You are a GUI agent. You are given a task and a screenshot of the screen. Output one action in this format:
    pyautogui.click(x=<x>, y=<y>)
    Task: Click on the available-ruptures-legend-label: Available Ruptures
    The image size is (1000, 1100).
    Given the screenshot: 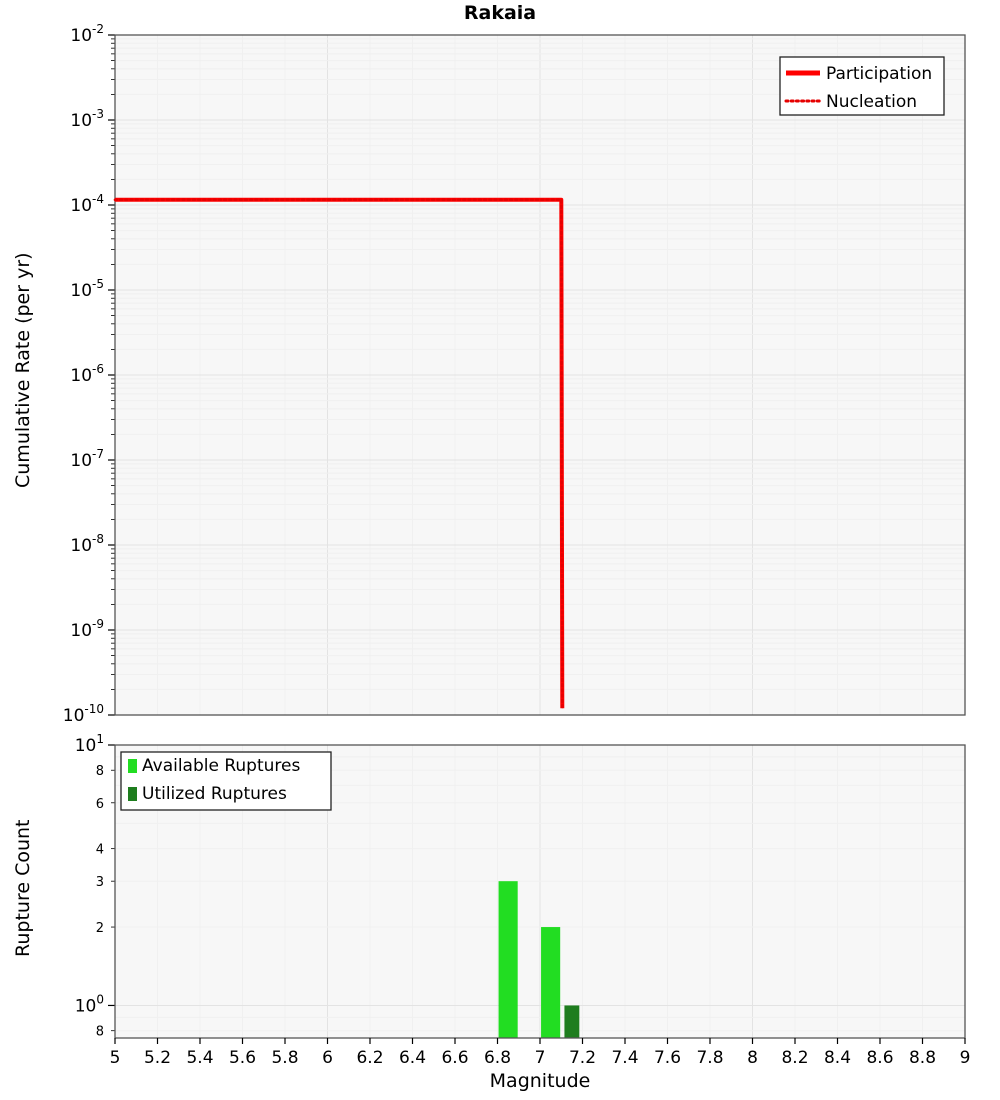 What is the action you would take?
    pyautogui.click(x=221, y=766)
    